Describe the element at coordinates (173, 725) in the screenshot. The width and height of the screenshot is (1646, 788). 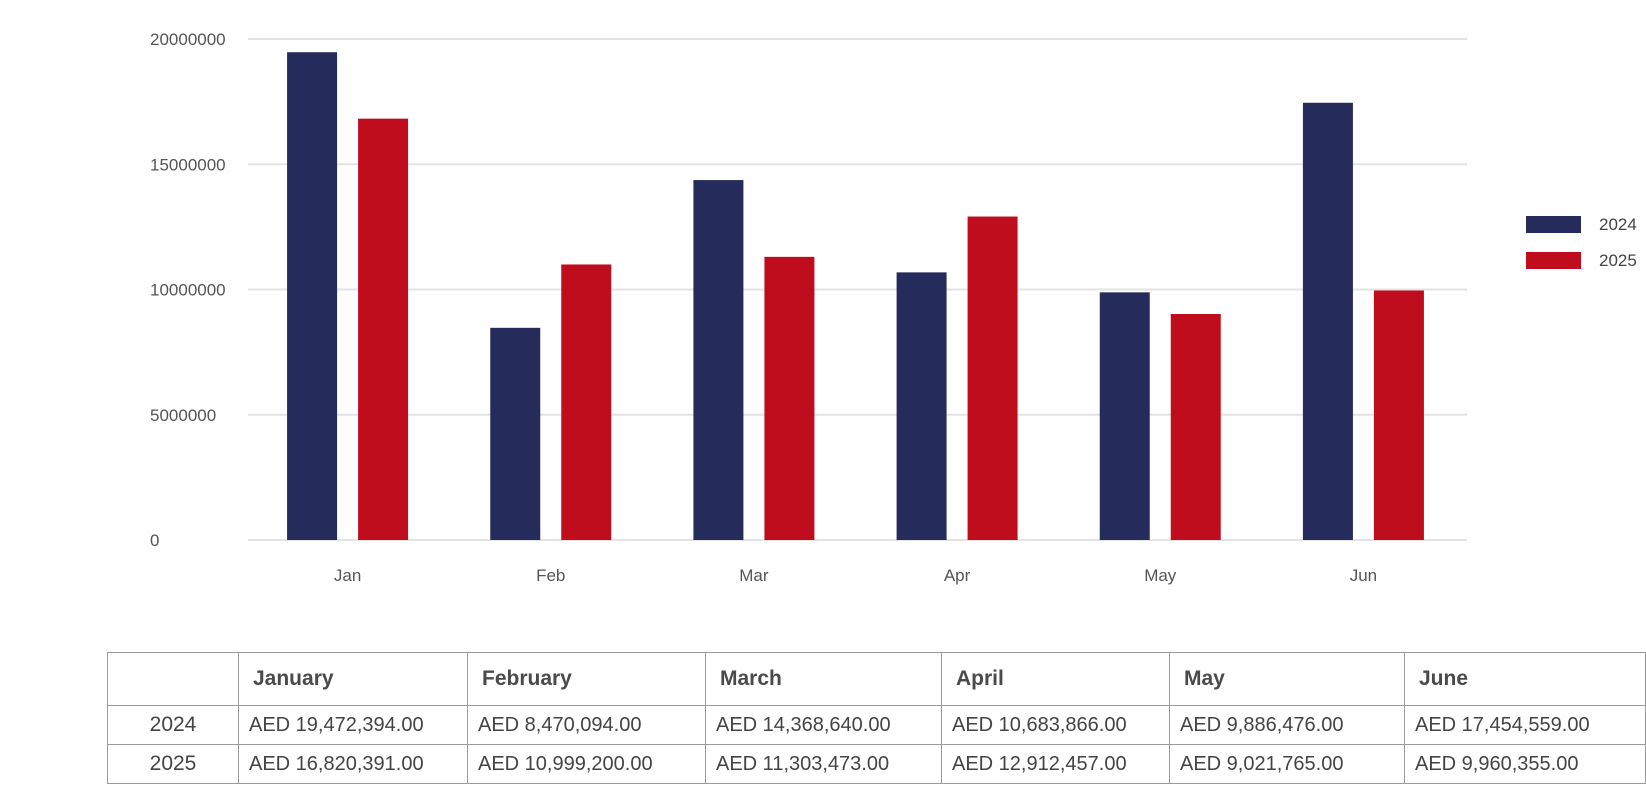
I see `row-label: 2024` at that location.